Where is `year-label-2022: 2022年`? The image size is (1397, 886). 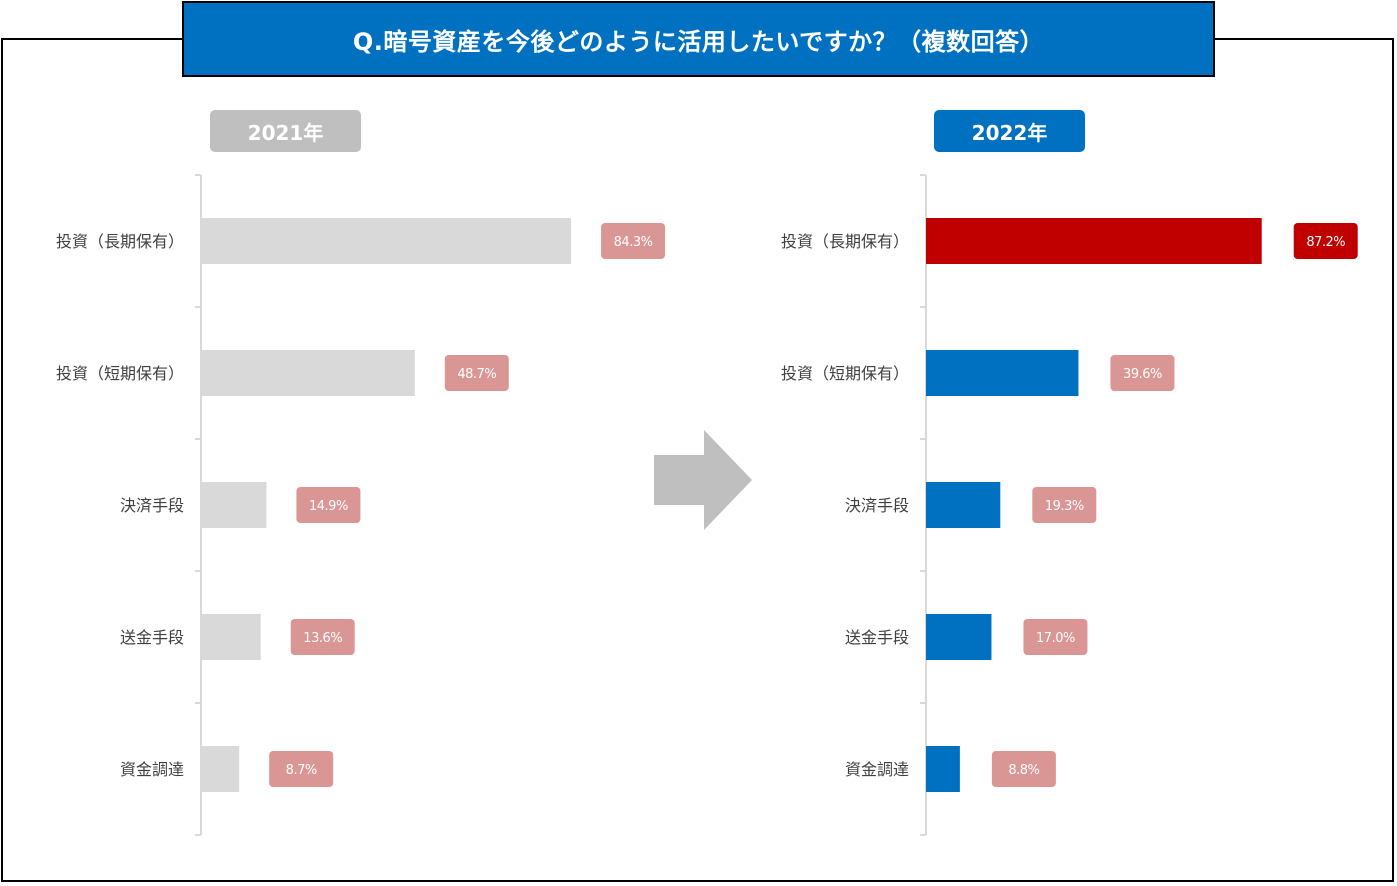
year-label-2022: 2022年 is located at coordinates (1009, 132).